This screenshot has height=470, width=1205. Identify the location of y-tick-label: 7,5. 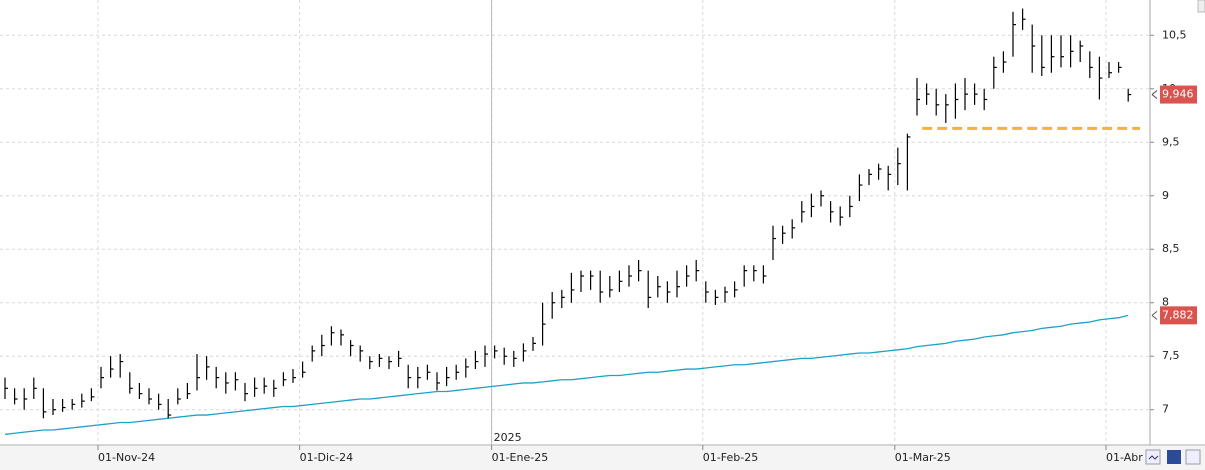
(1171, 355).